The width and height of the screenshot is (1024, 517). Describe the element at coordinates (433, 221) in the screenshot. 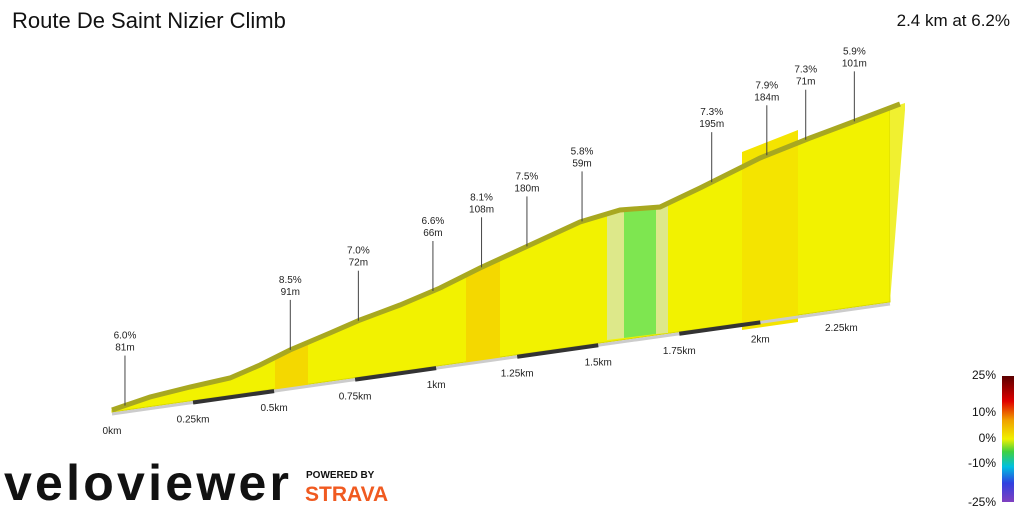

I see `annotation-grade: 6.6%` at that location.